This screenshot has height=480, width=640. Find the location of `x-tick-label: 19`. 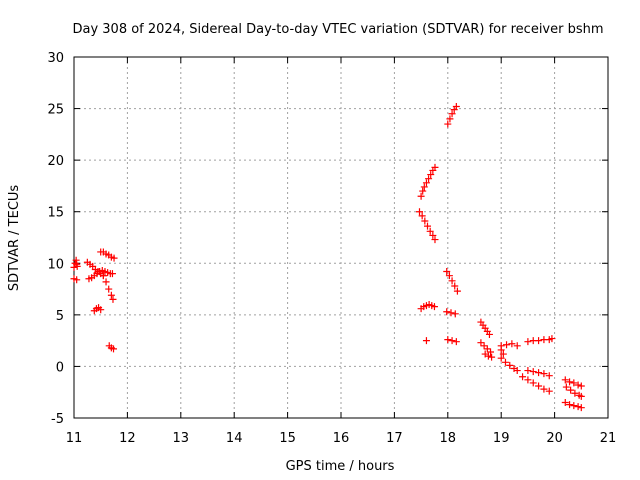

x-tick-label: 19 is located at coordinates (501, 438).